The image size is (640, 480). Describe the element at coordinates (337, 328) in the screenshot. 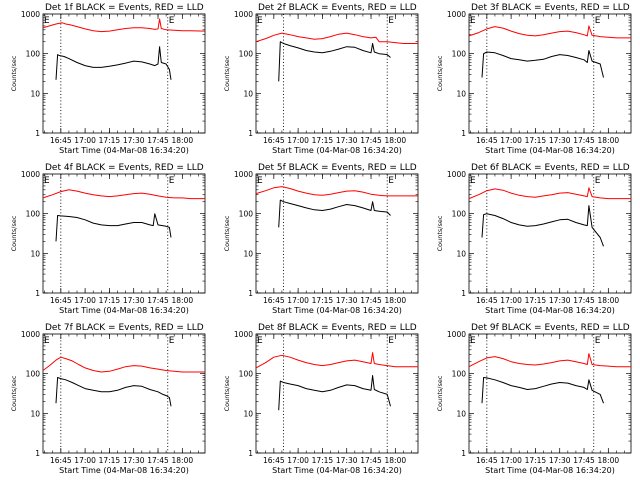

I see `chart-title: Det 8f BLACK = Events, RED = LLD` at that location.